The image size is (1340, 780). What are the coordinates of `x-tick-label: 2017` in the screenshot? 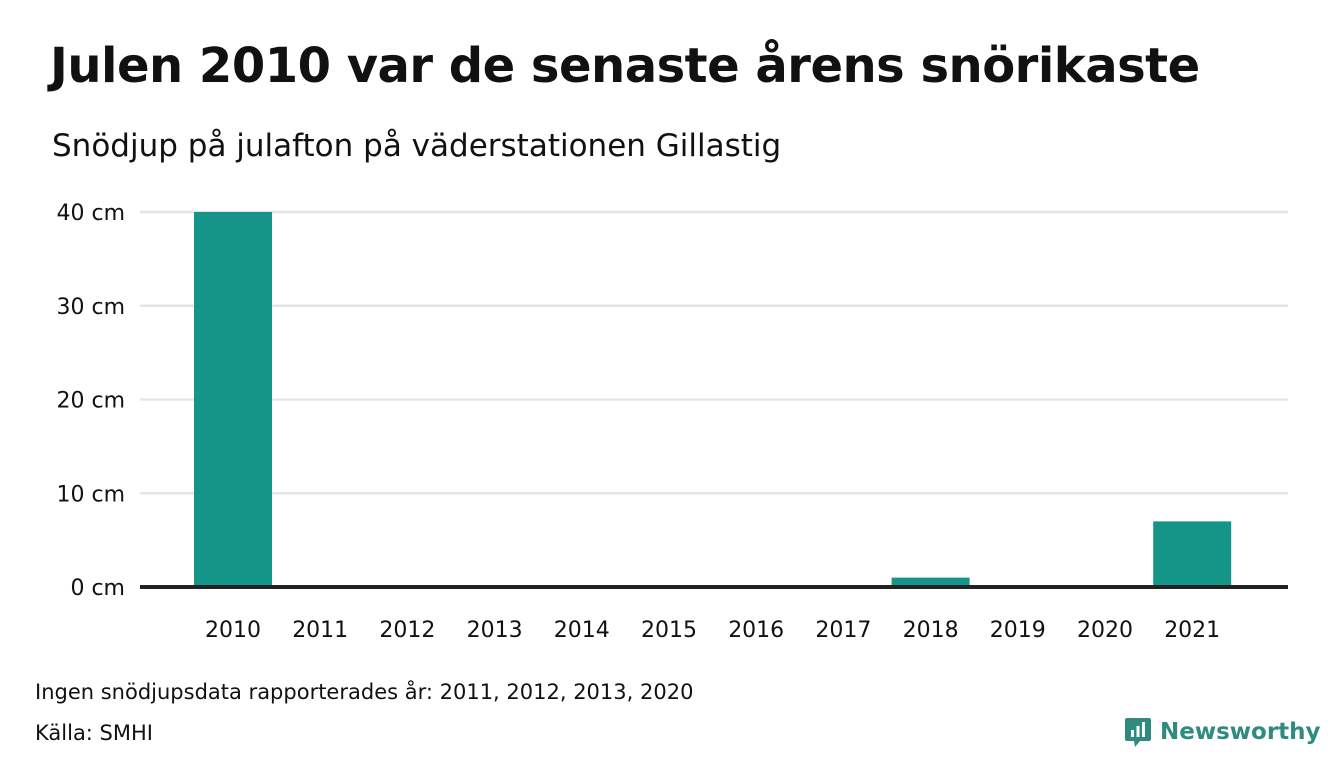 It's located at (843, 630).